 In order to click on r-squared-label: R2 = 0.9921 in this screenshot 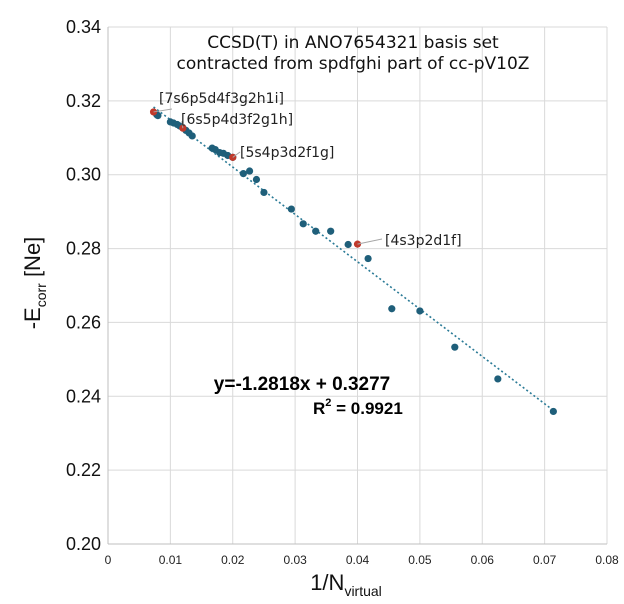, I will do `click(358, 407)`.